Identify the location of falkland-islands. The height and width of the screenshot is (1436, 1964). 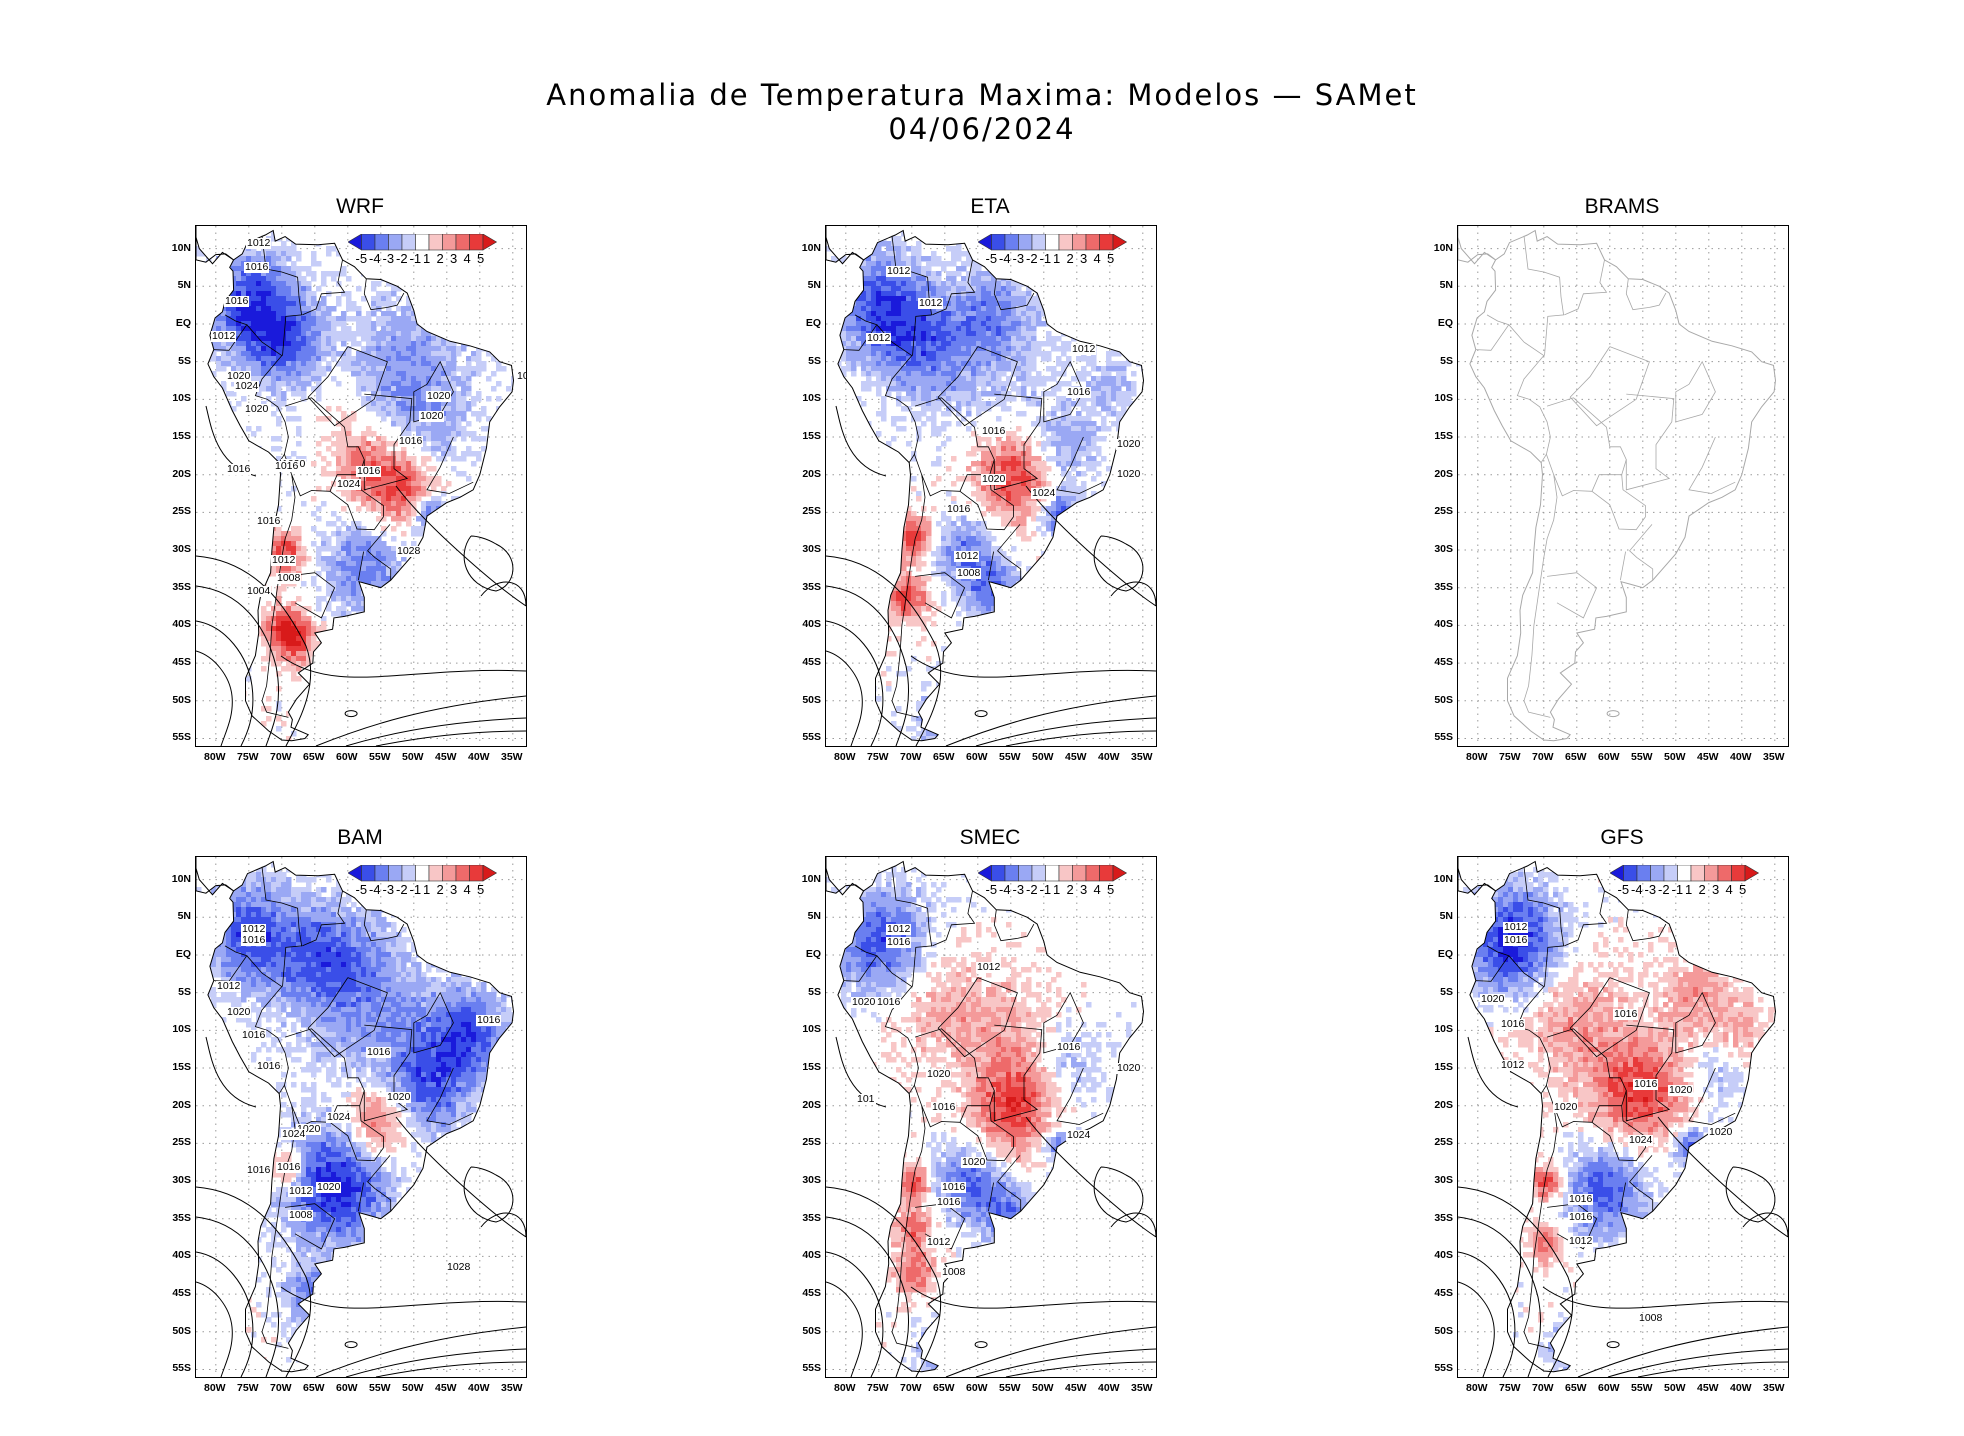
(351, 714).